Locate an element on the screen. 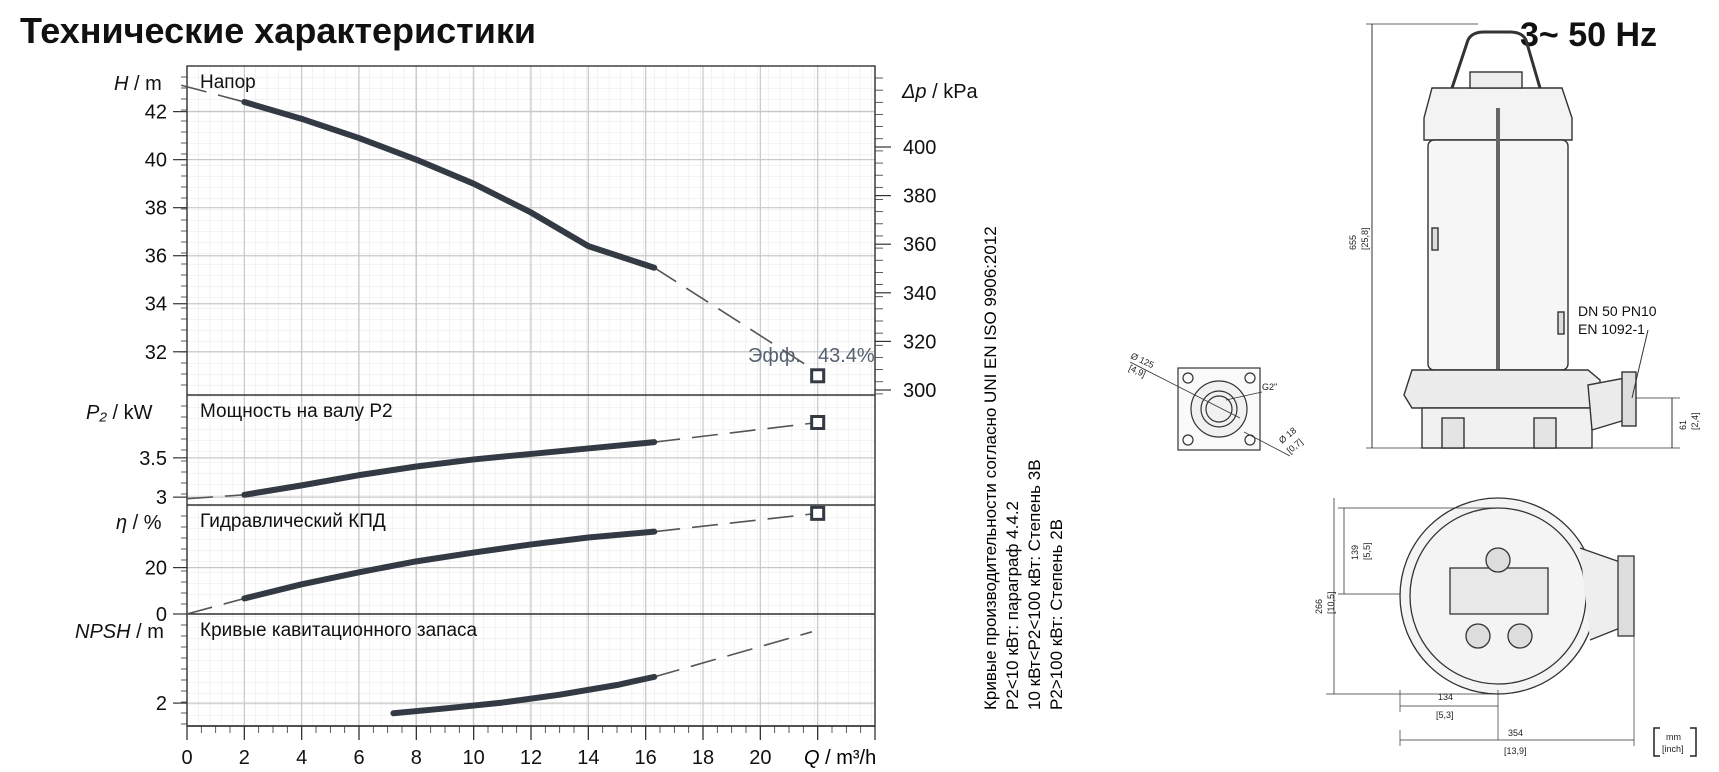 The image size is (1719, 772). plan-discharge-flange is located at coordinates (1626, 596).